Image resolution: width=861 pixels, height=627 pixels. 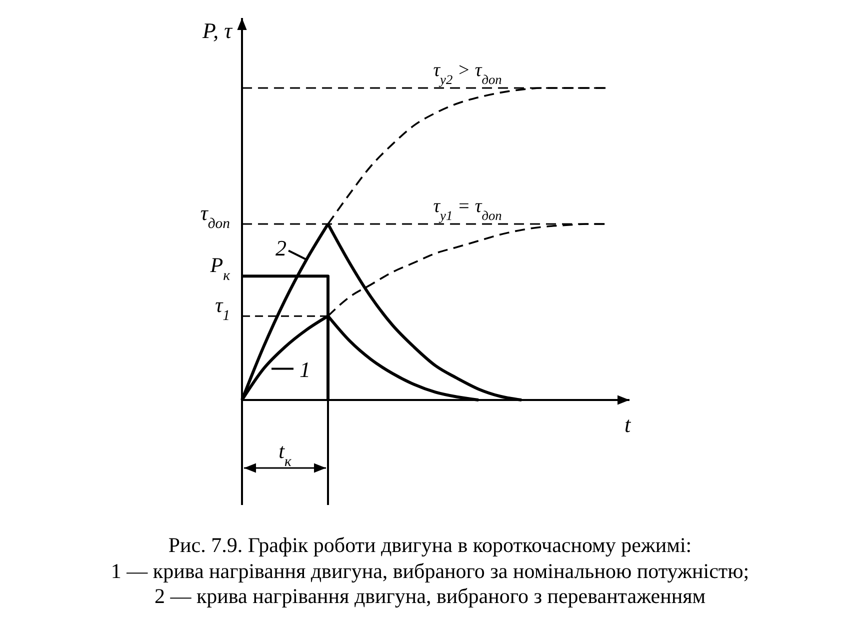 What do you see at coordinates (222, 308) in the screenshot?
I see `text: τ$_{1}$` at bounding box center [222, 308].